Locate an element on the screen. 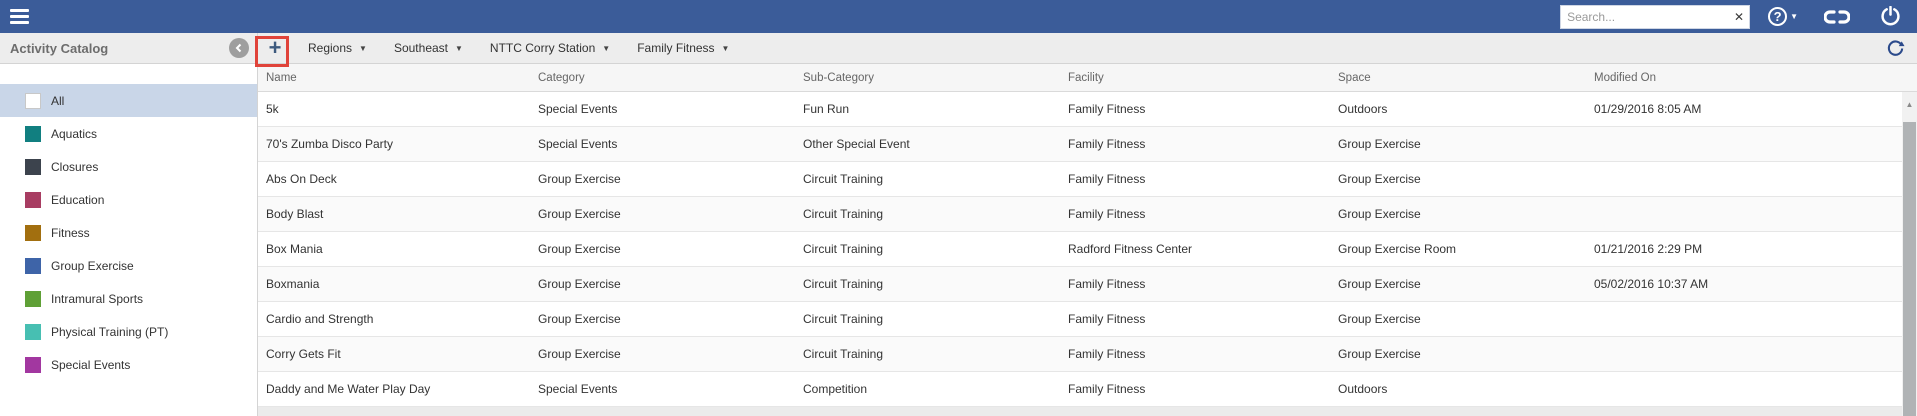 The width and height of the screenshot is (1917, 416). help-icon: ? is located at coordinates (1778, 16).